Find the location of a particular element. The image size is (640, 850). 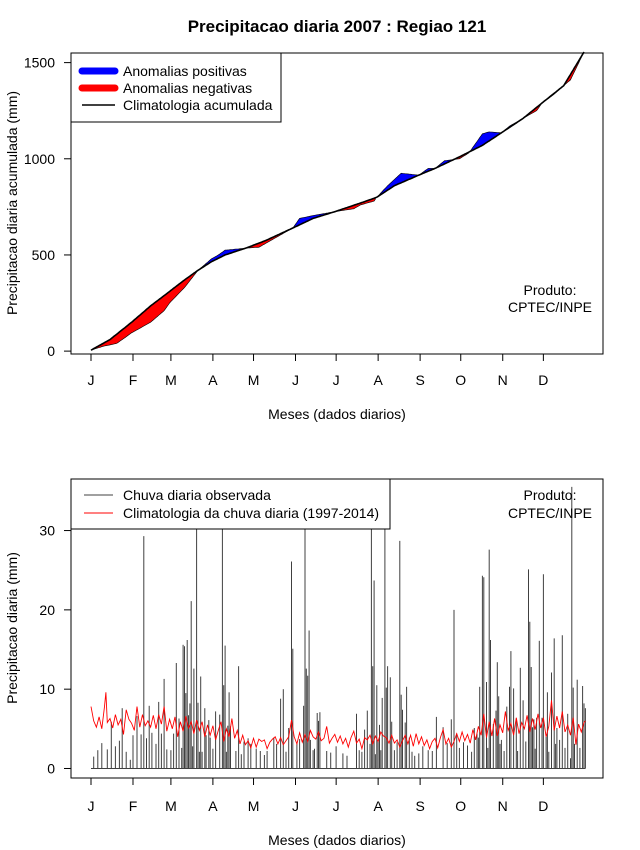

legend-label-climatology: Climatologia acumulada is located at coordinates (198, 105).